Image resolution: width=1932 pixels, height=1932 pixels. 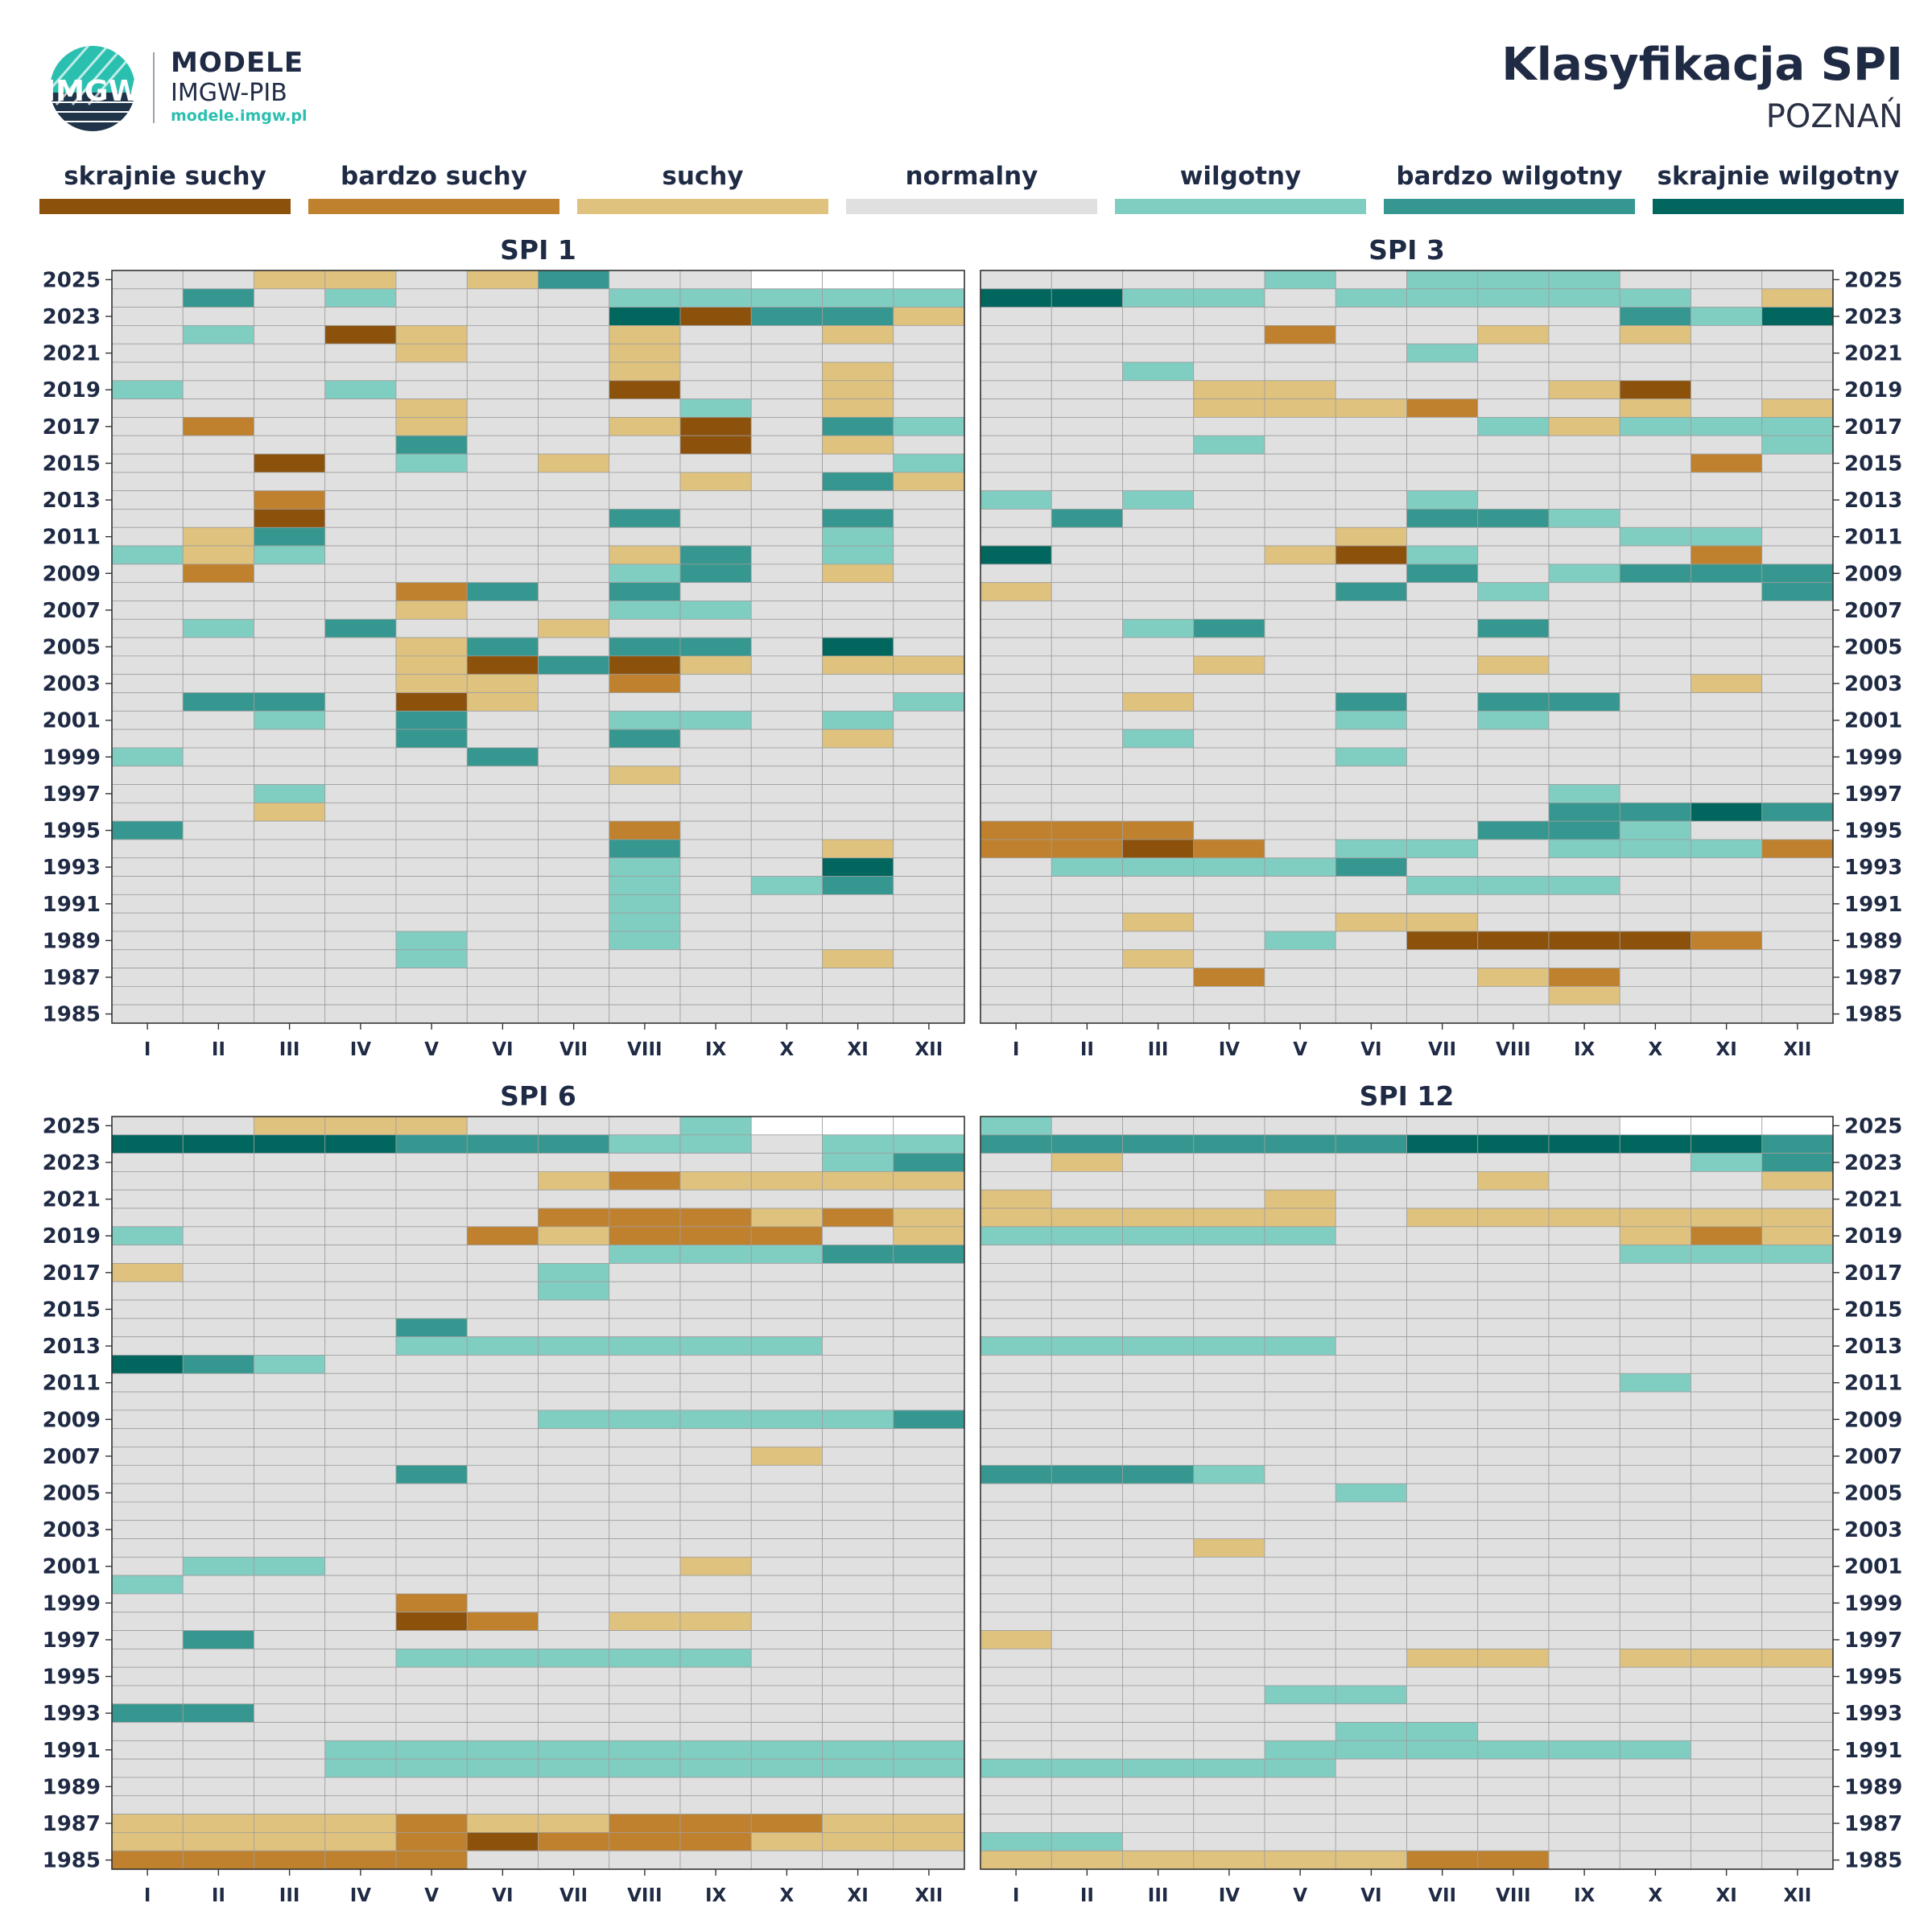 What do you see at coordinates (72, 427) in the screenshot?
I see `y-tick-label: 2017` at bounding box center [72, 427].